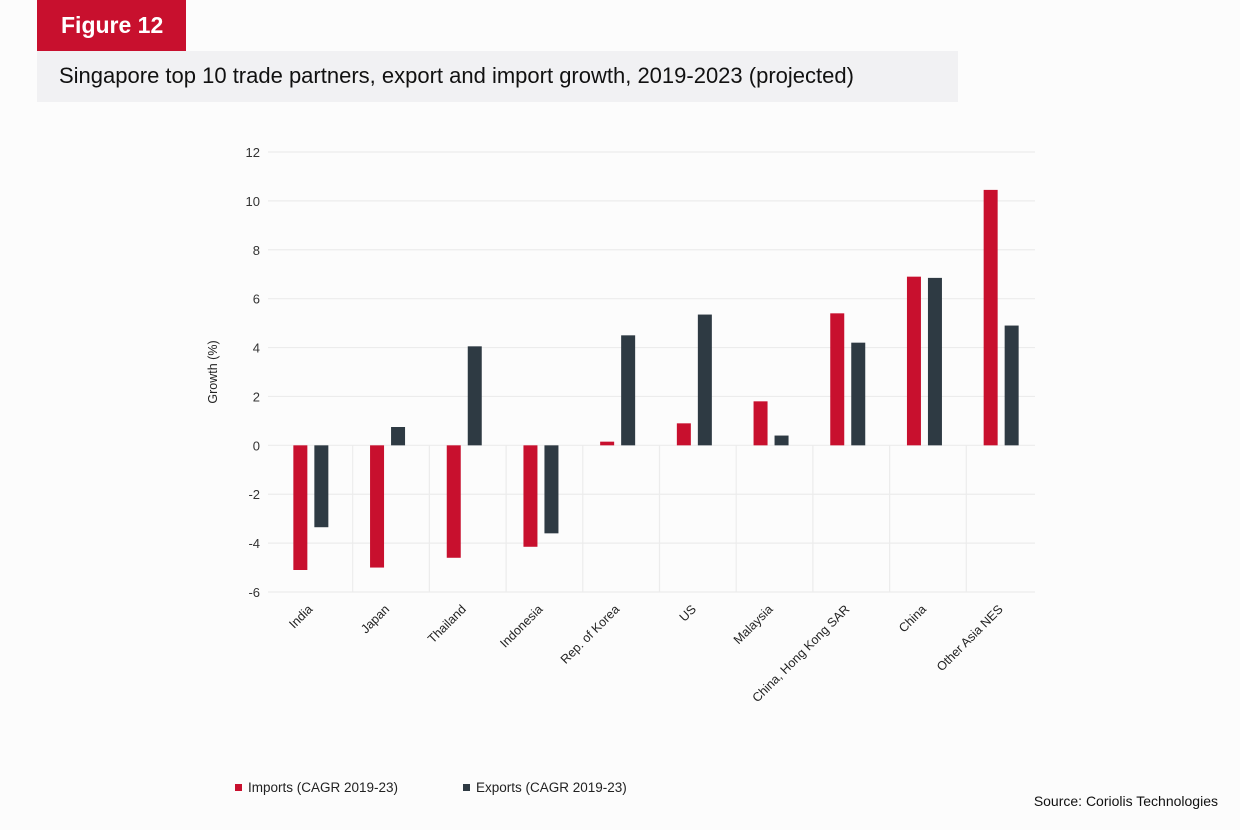 This screenshot has height=830, width=1240. I want to click on y-tick-label: 10, so click(253, 201).